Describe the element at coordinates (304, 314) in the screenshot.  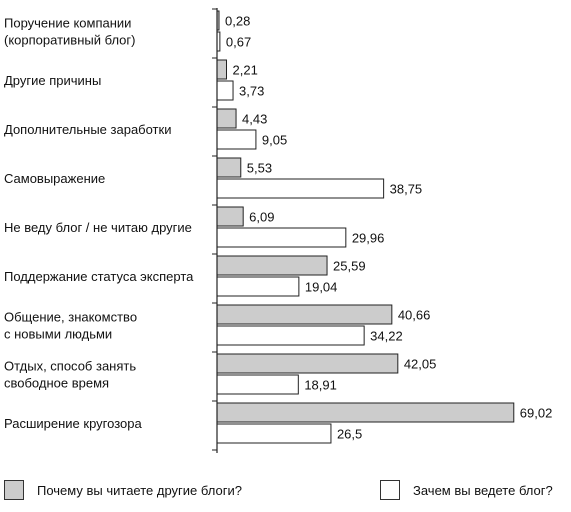
I see `bar-s1-c7` at that location.